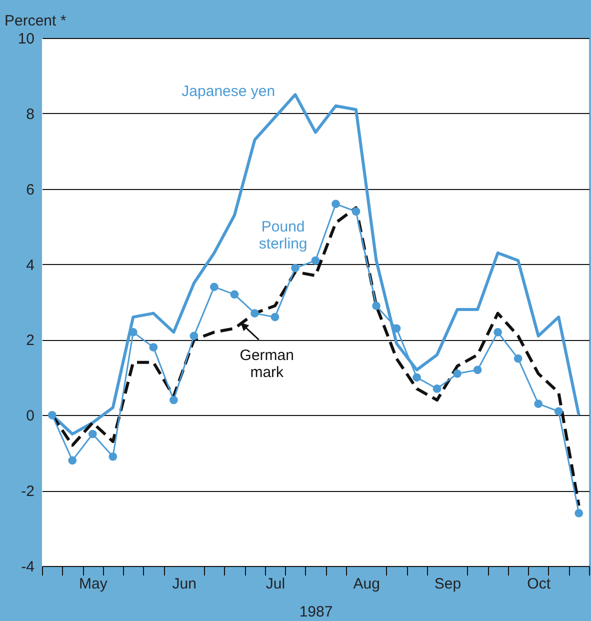 The width and height of the screenshot is (591, 621). I want to click on y-tick-label: 4, so click(30, 265).